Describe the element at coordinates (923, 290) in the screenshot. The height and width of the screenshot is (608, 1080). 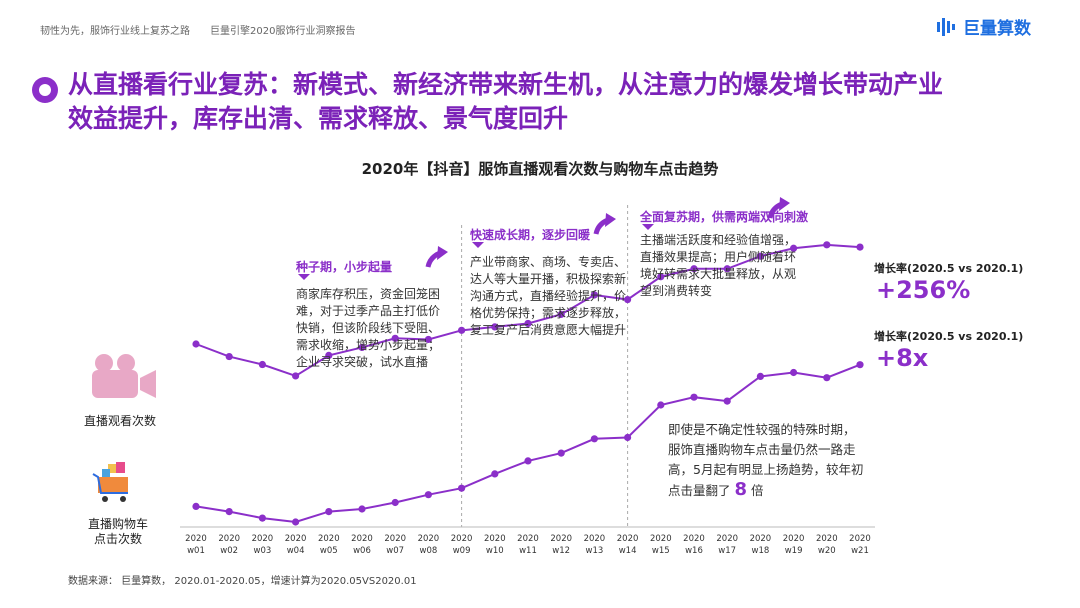
I see `views-growth-value: +256%` at that location.